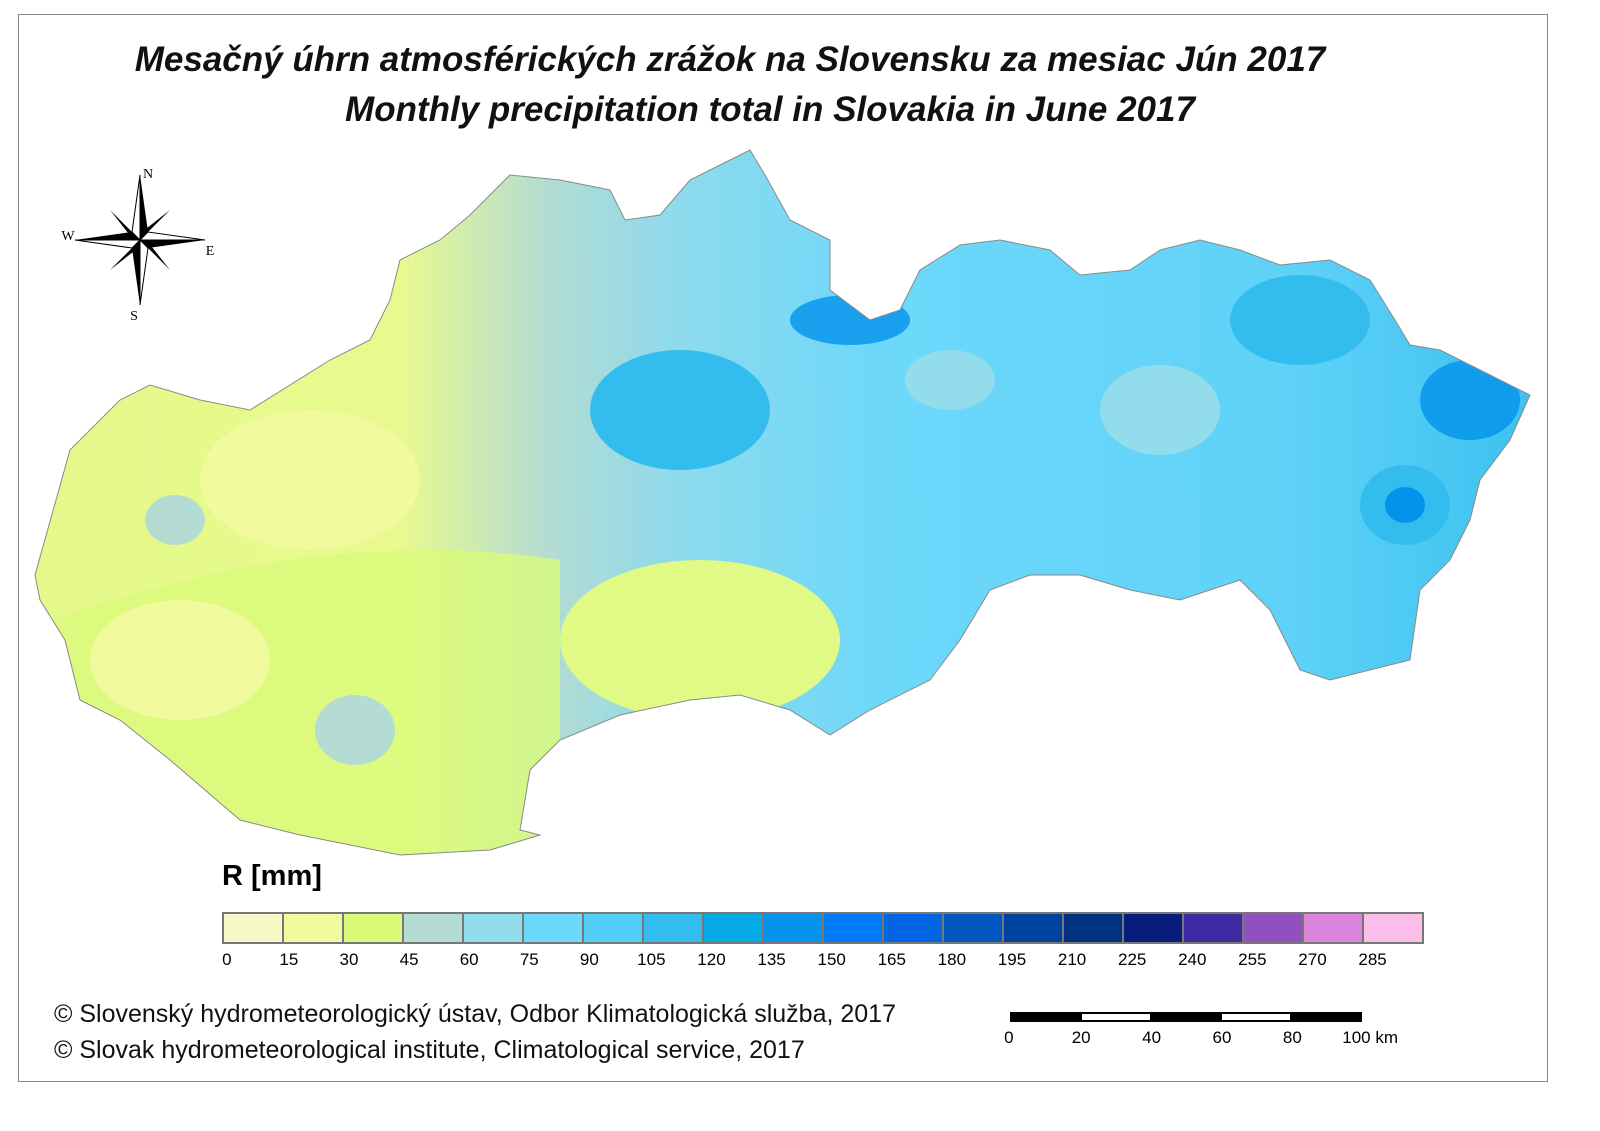  Describe the element at coordinates (1312, 959) in the screenshot. I see `legend-tick-label: 270` at that location.